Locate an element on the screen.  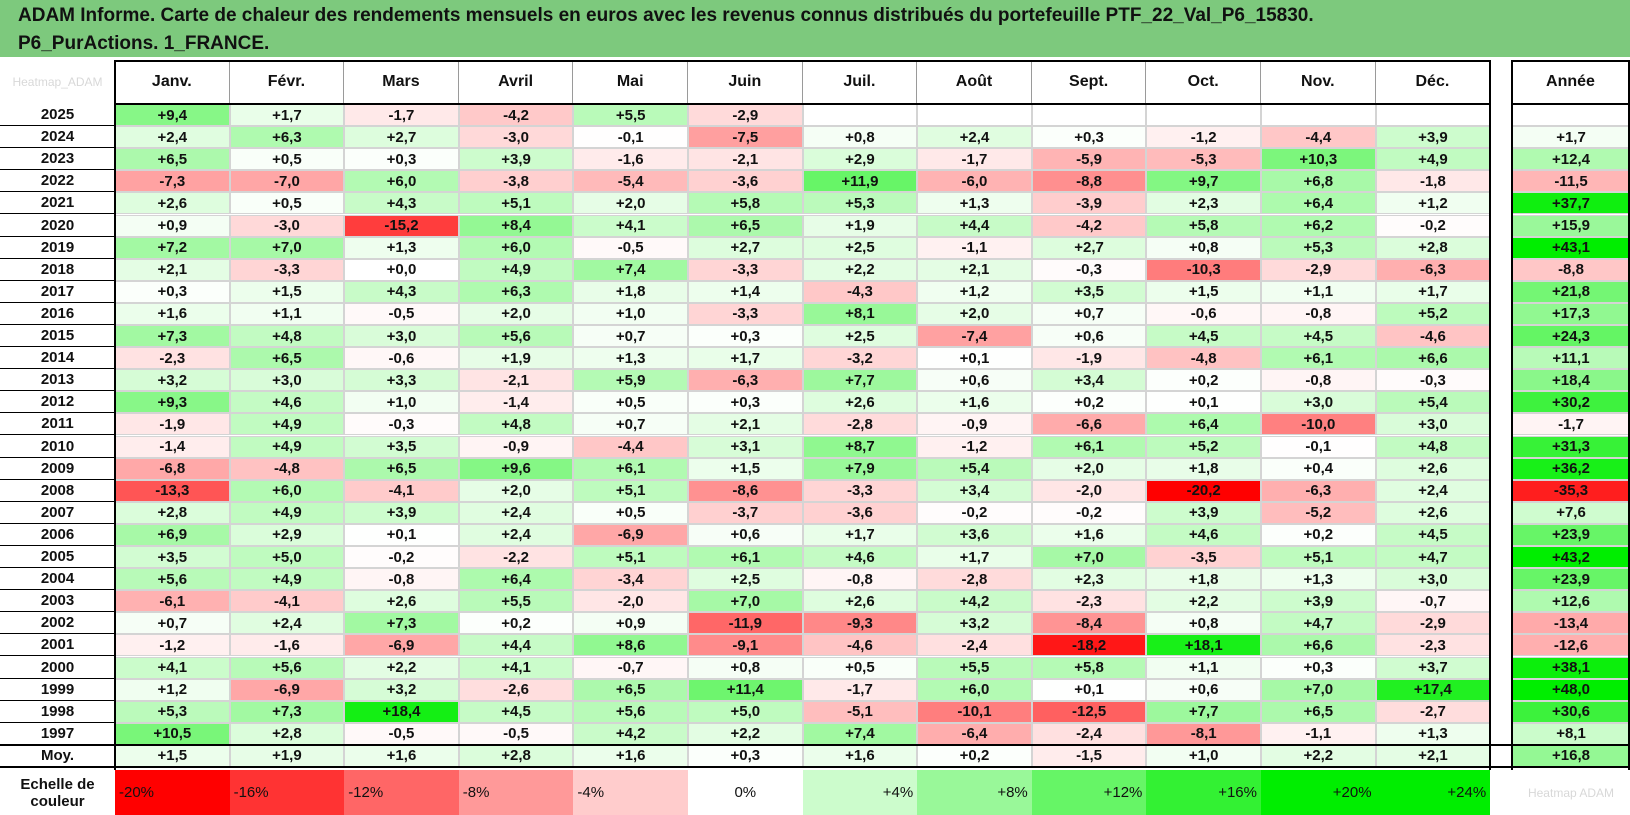
heatmap-cell: +0,8 is located at coordinates (1203, 623).